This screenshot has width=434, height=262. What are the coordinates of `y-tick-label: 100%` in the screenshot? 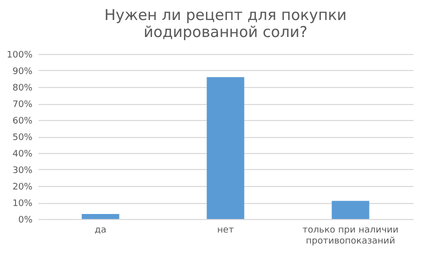 It's located at (19, 55).